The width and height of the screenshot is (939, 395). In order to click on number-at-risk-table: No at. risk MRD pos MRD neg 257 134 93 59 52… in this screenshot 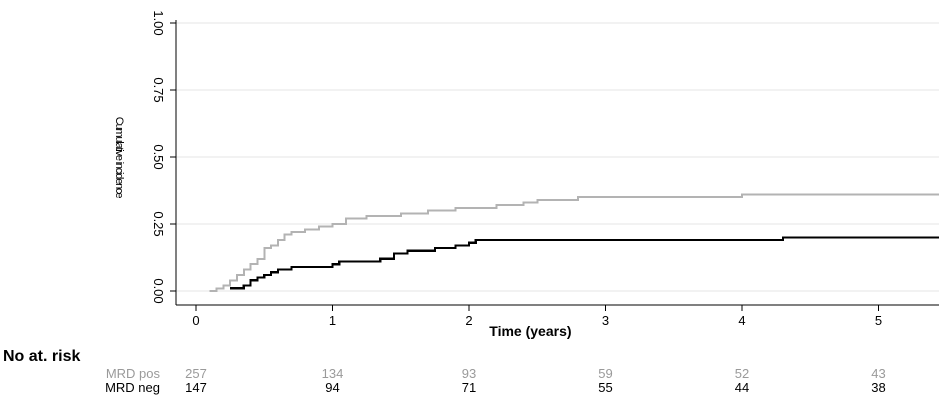, I will do `click(444, 371)`.